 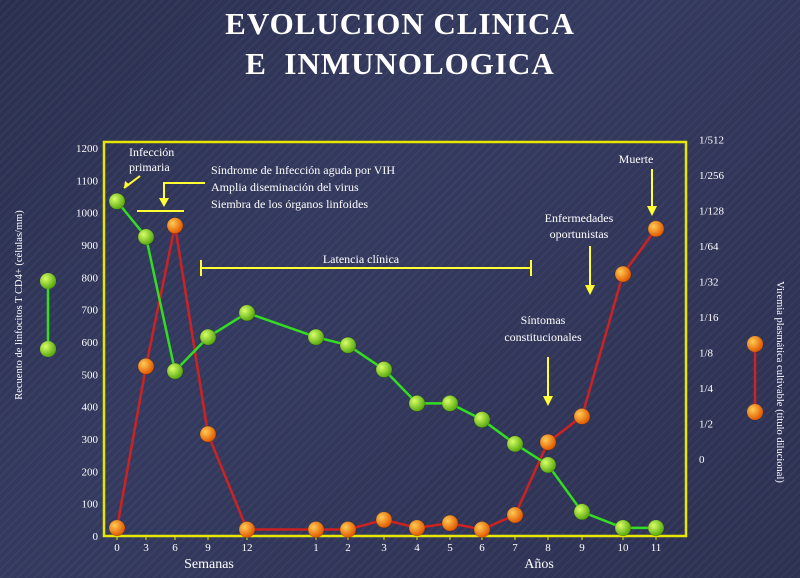 What do you see at coordinates (417, 548) in the screenshot?
I see `x-tick-label: 4` at bounding box center [417, 548].